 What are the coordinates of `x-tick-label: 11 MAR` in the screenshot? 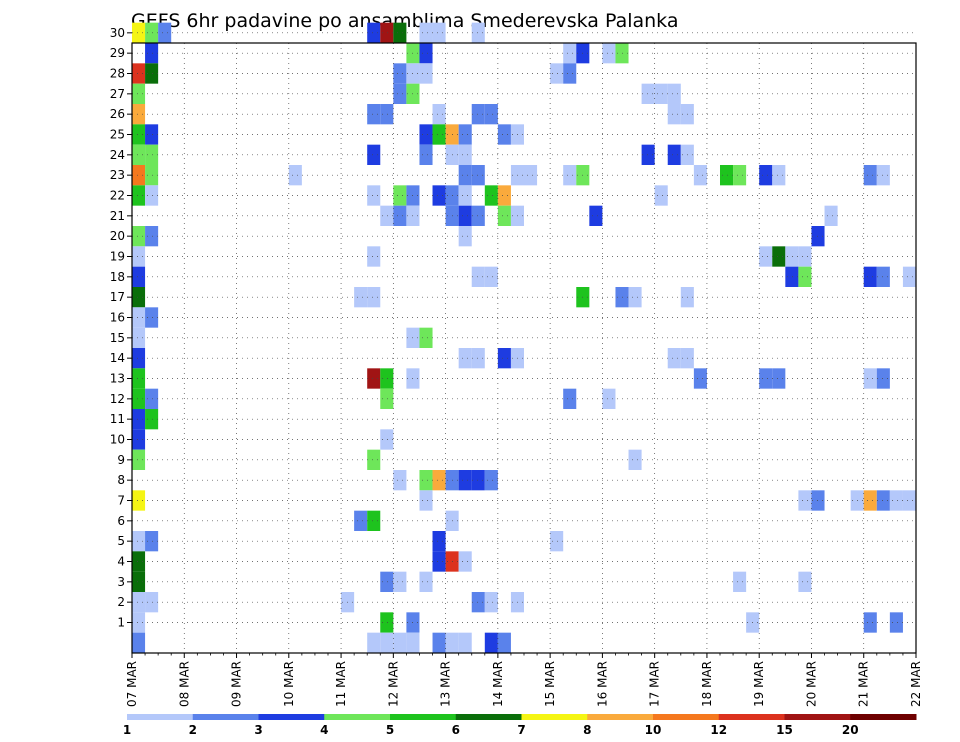 It's located at (341, 684).